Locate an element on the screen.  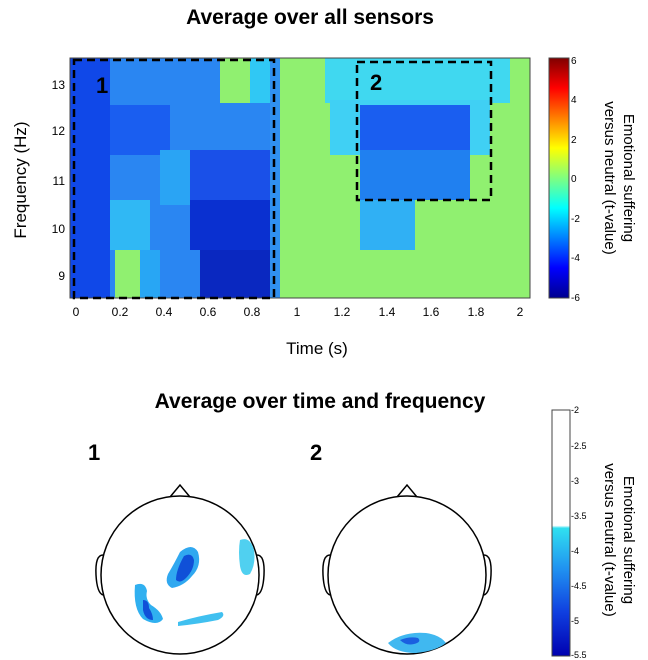
x-tick-2: 2 is located at coordinates (520, 312).